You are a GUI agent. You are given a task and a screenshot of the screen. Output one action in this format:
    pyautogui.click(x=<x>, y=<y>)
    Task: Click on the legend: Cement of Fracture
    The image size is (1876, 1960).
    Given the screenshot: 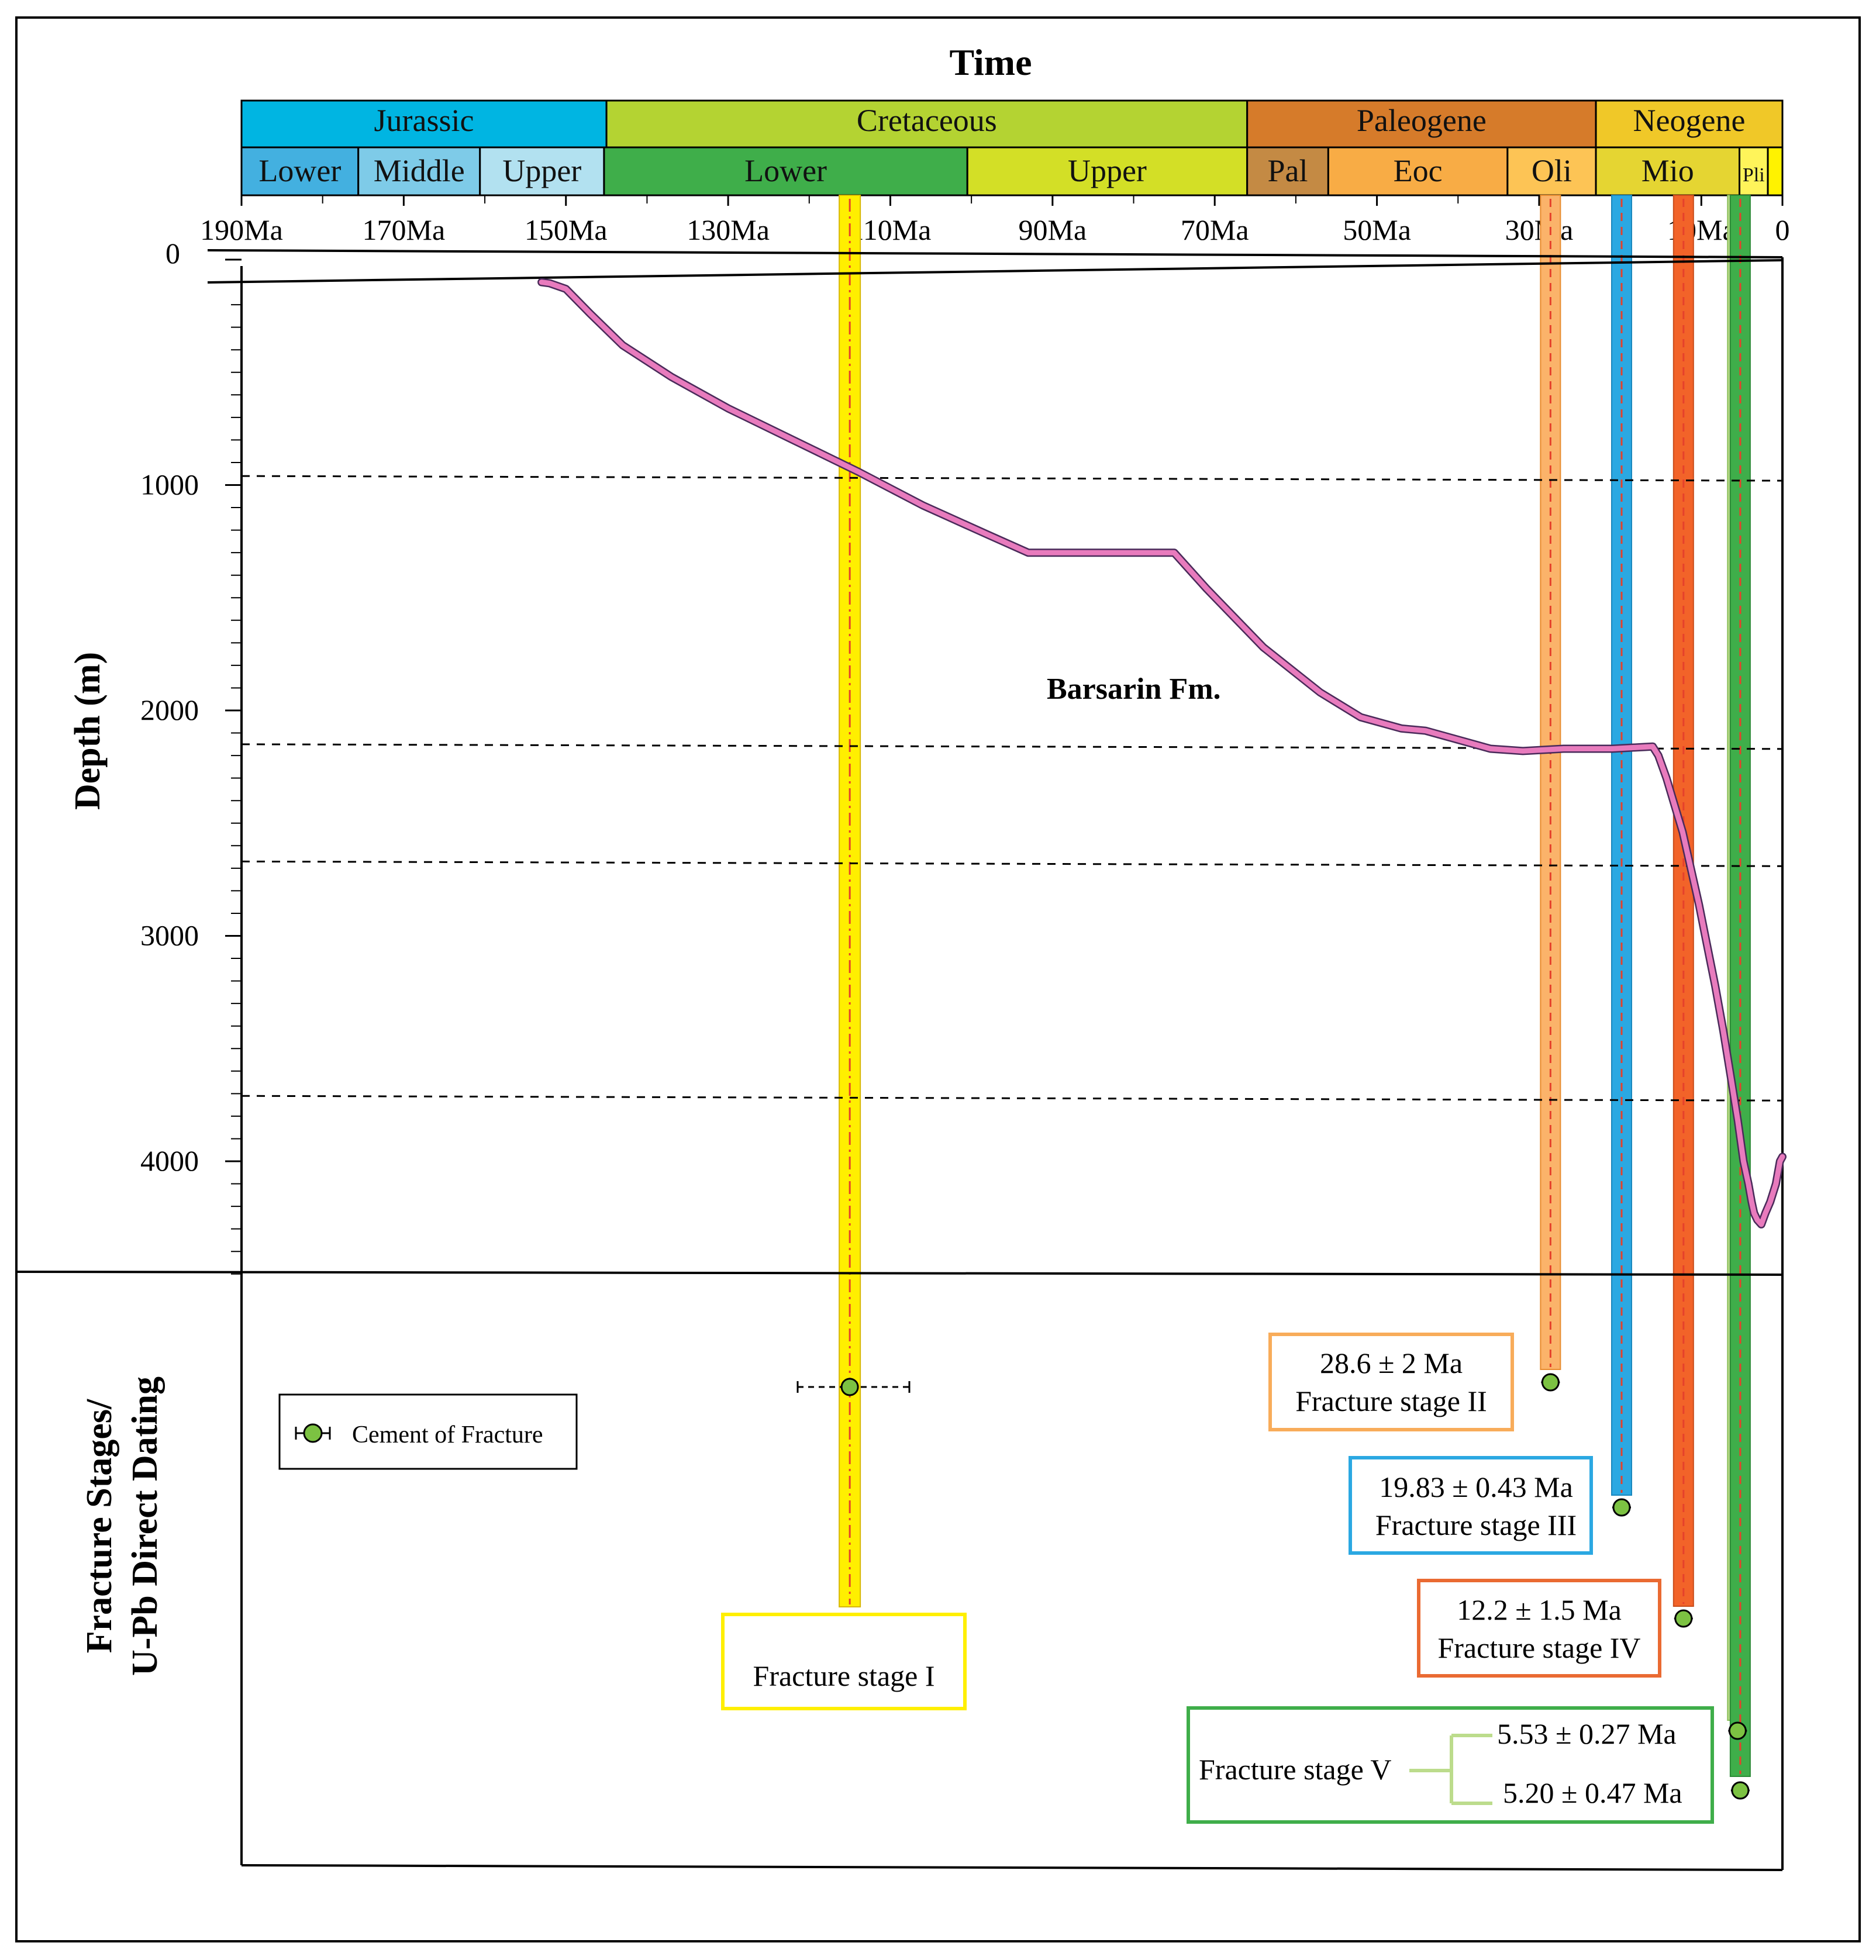 What is the action you would take?
    pyautogui.click(x=428, y=1431)
    